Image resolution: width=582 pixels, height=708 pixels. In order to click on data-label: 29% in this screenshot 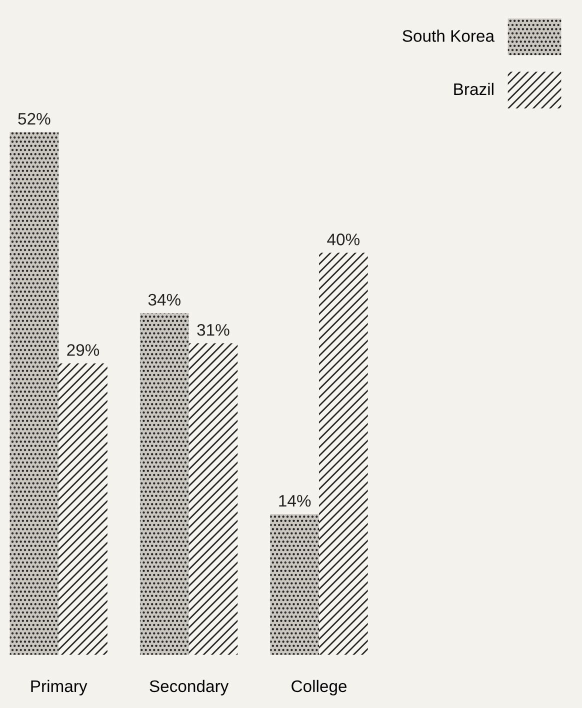, I will do `click(83, 350)`.